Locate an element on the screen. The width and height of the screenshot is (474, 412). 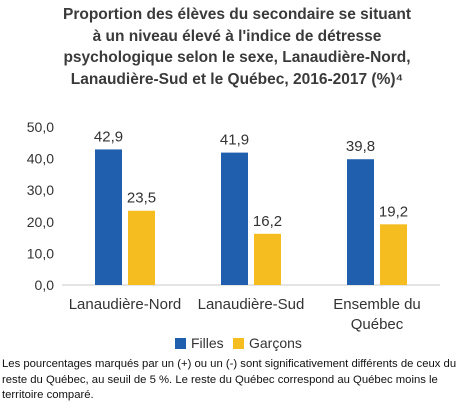
data-label: 23,5 is located at coordinates (141, 198).